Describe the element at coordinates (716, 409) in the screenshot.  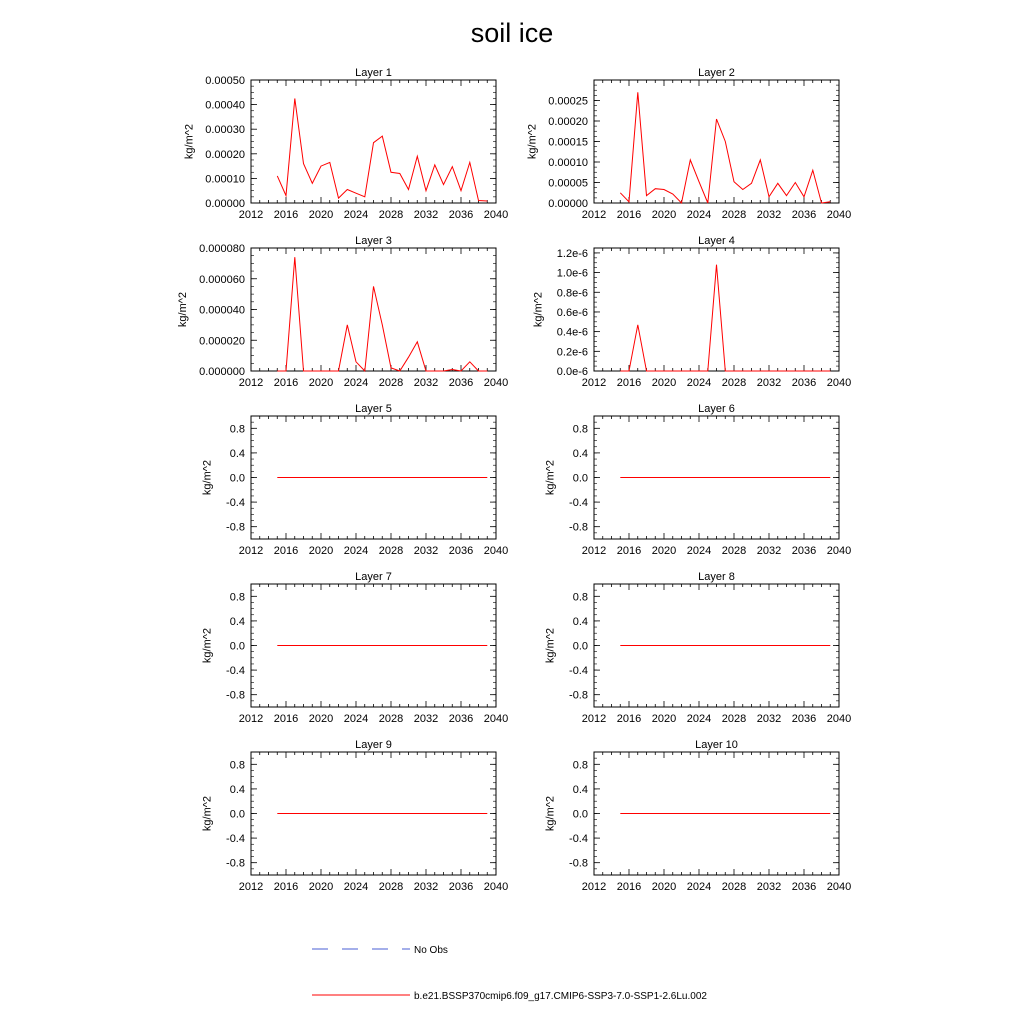
I see `panel-title: Layer 6` at that location.